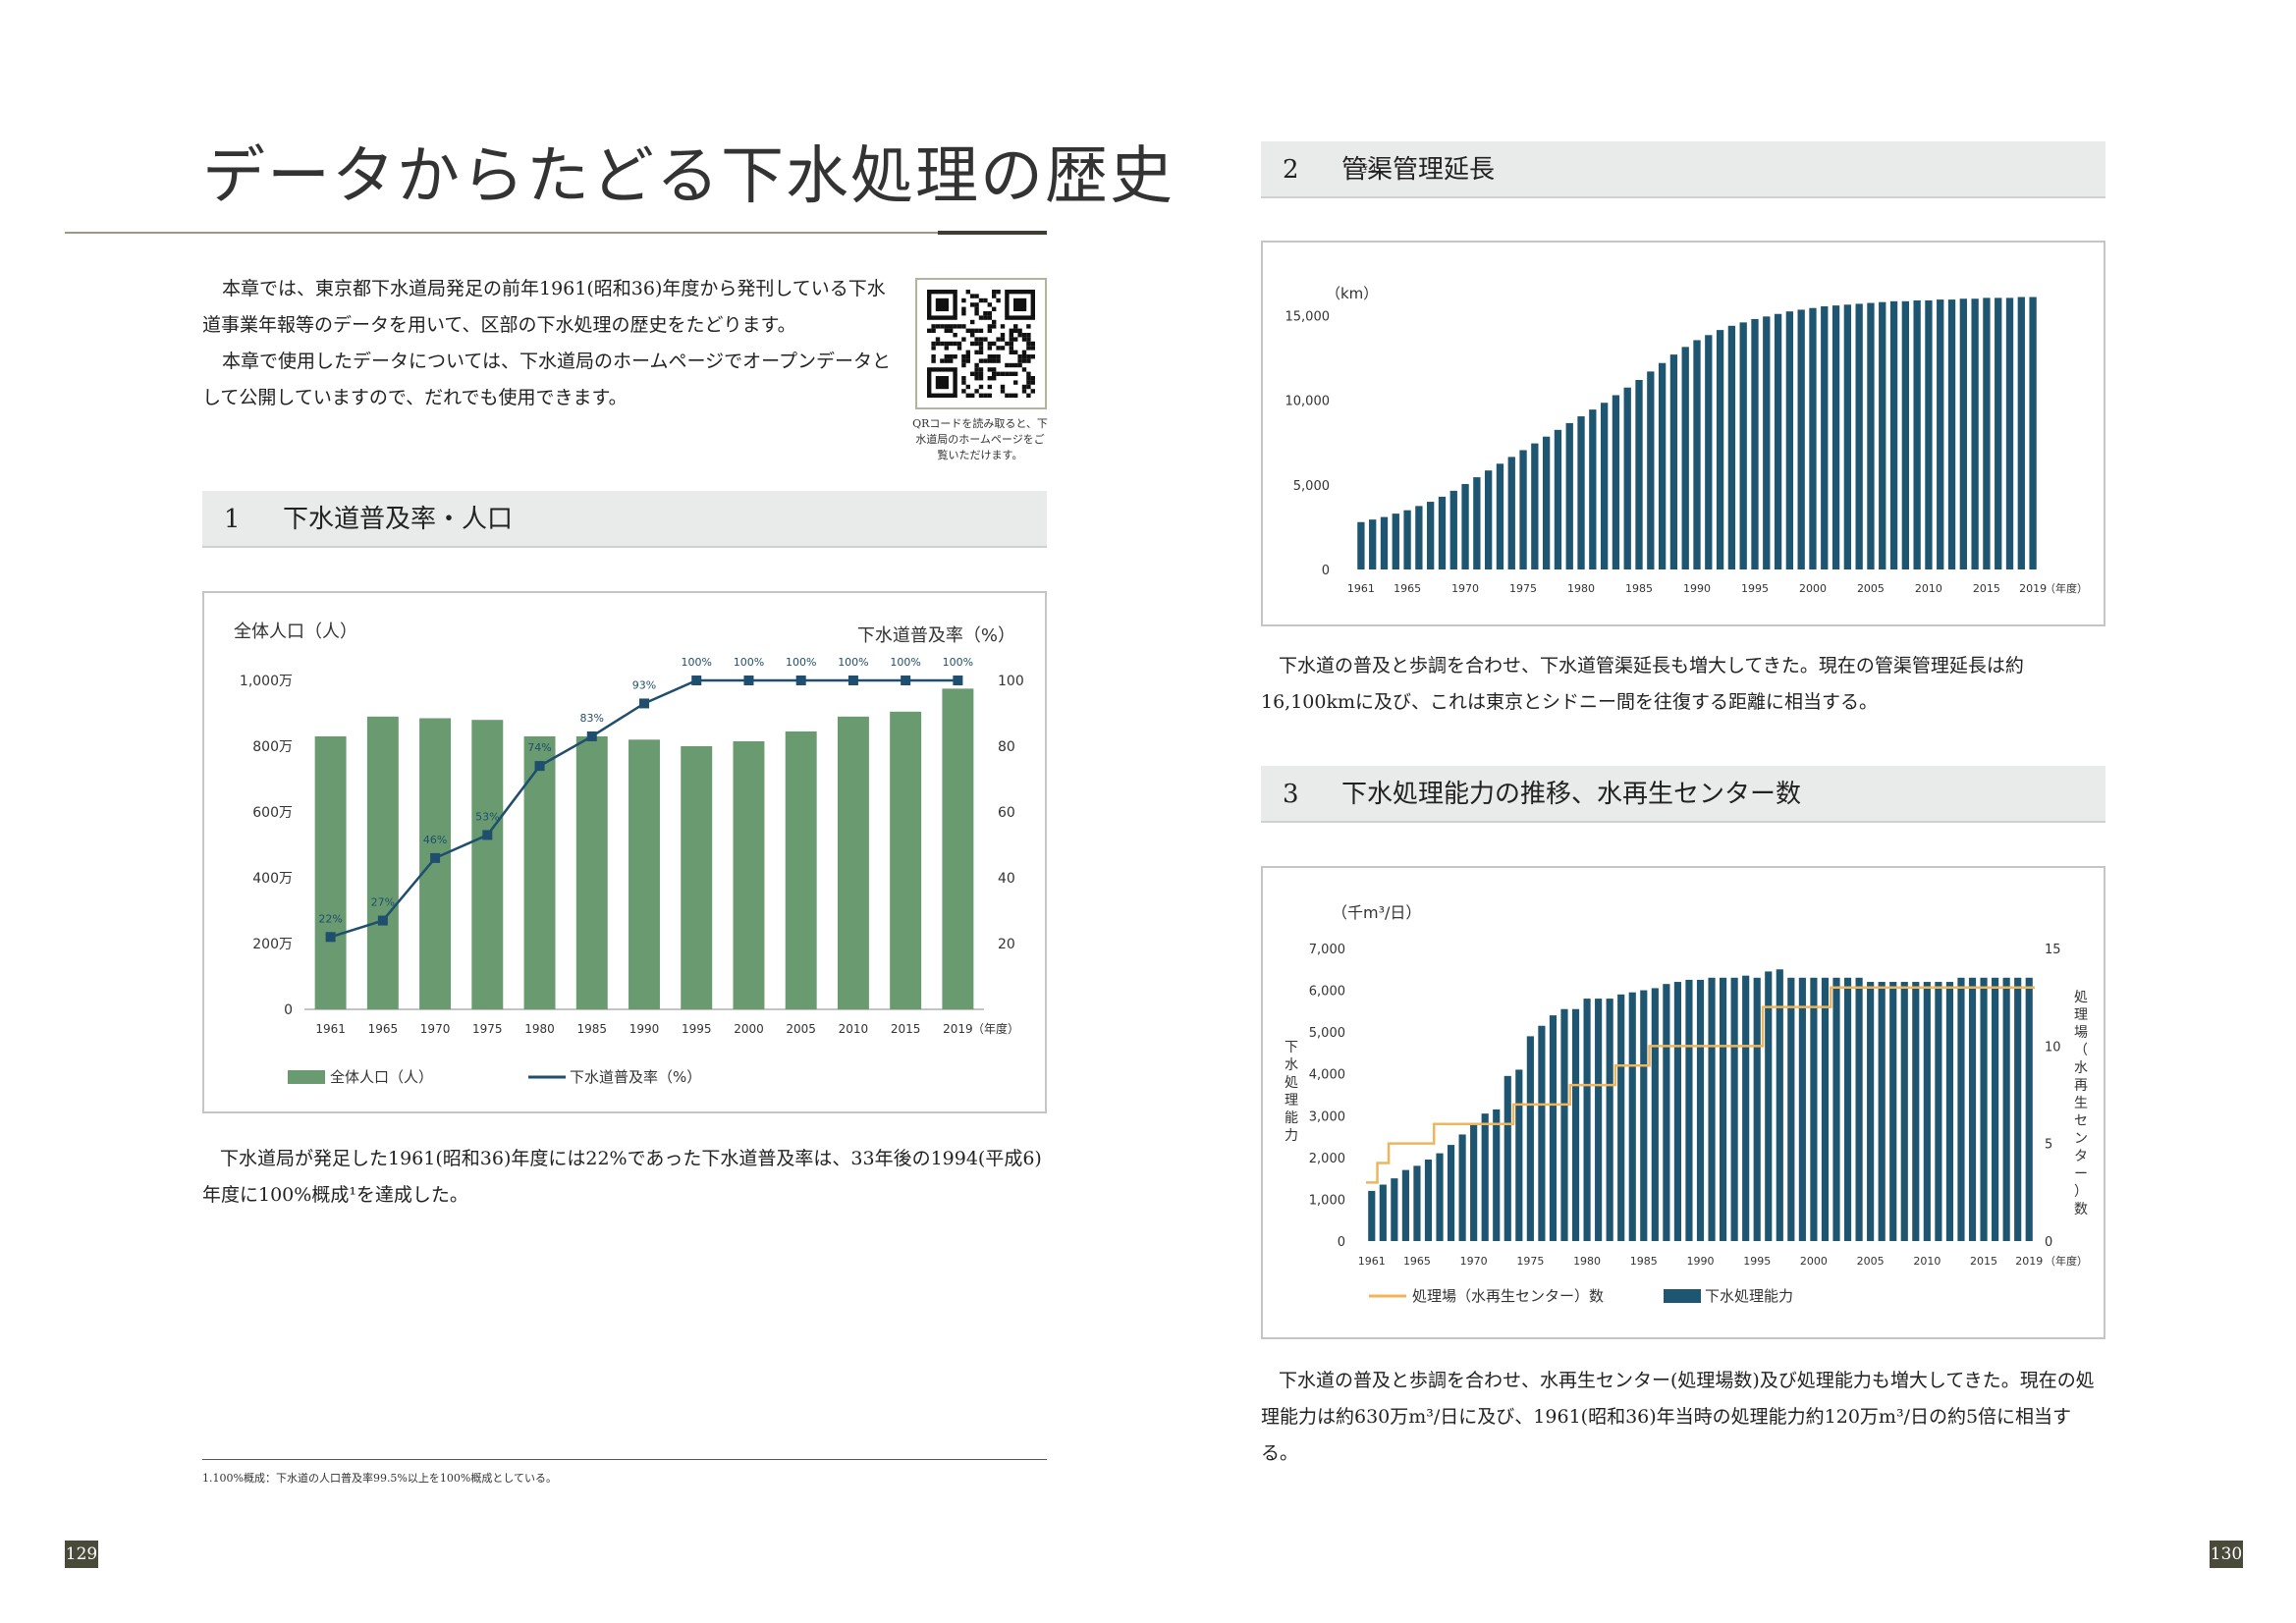  What do you see at coordinates (801, 1029) in the screenshot?
I see `chart1-x-tick: 2005` at bounding box center [801, 1029].